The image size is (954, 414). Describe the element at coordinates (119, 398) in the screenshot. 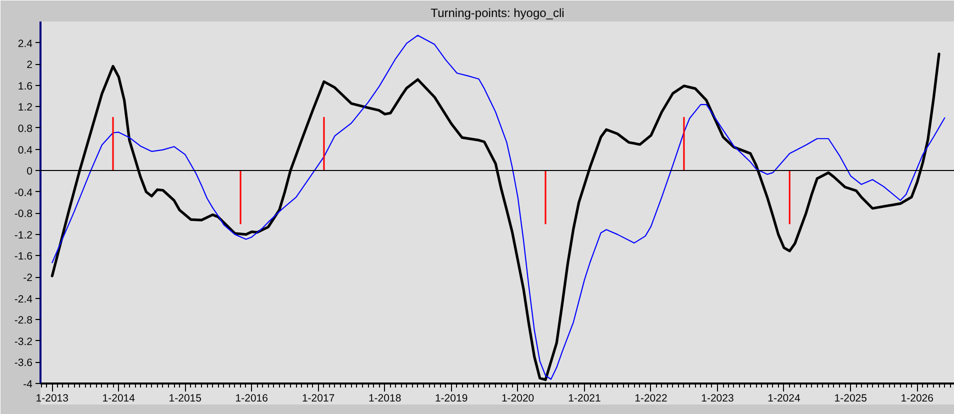

I see `x-tick-label: 1-2014` at that location.